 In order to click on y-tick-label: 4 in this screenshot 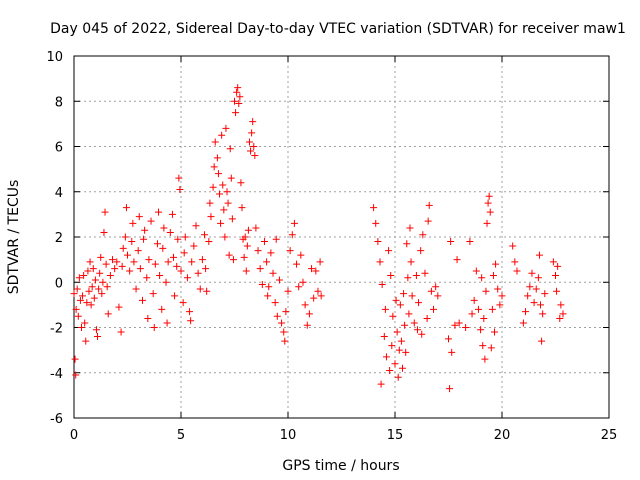, I will do `click(59, 193)`.